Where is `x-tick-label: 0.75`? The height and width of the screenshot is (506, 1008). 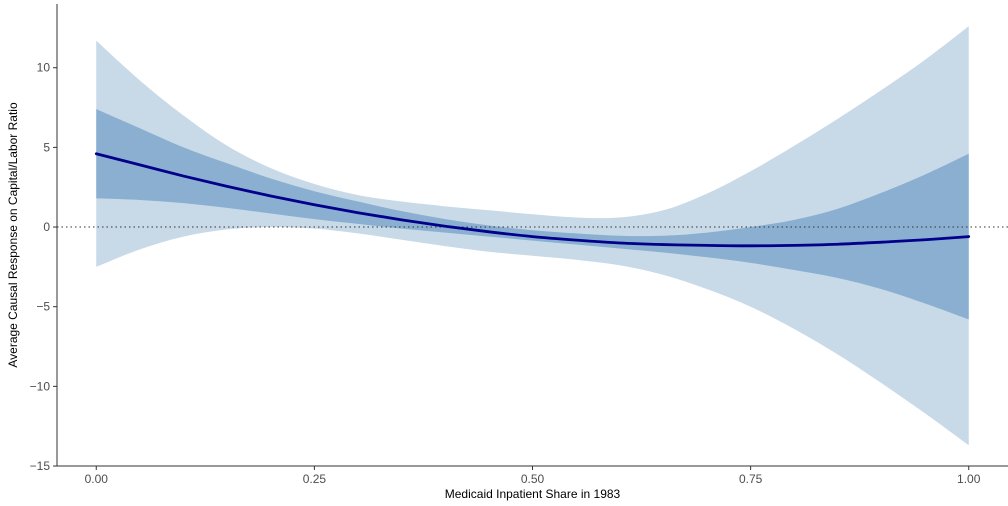
x-tick-label: 0.75 is located at coordinates (751, 479).